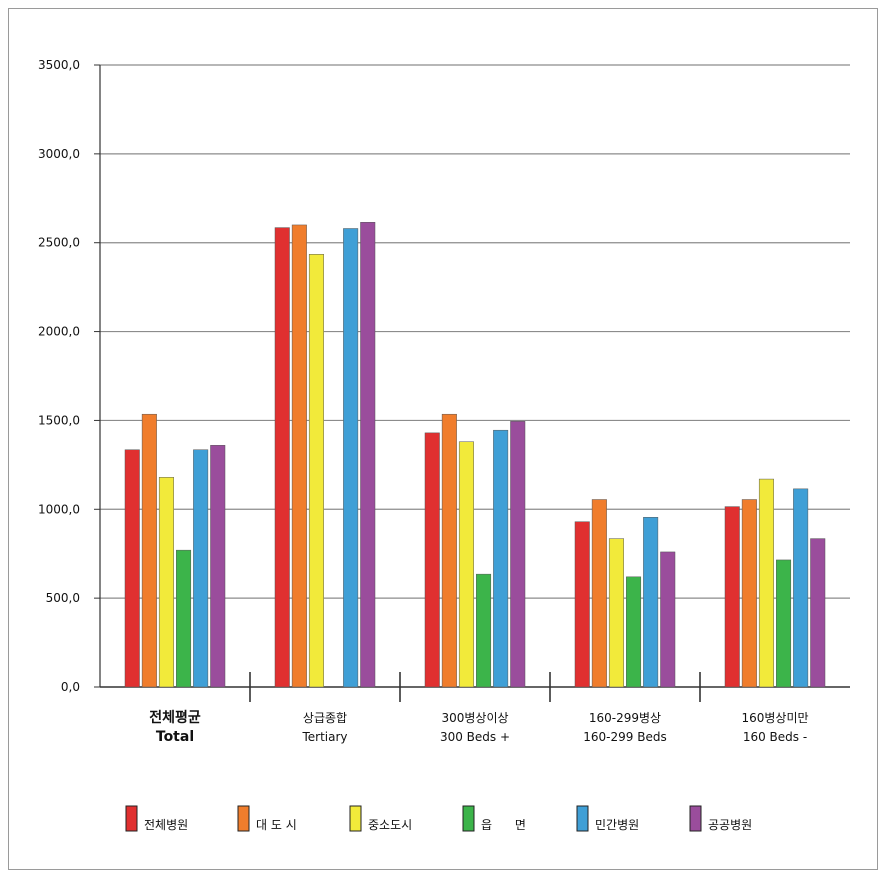 The height and width of the screenshot is (879, 889). I want to click on category-label-english: Tertiary, so click(324, 737).